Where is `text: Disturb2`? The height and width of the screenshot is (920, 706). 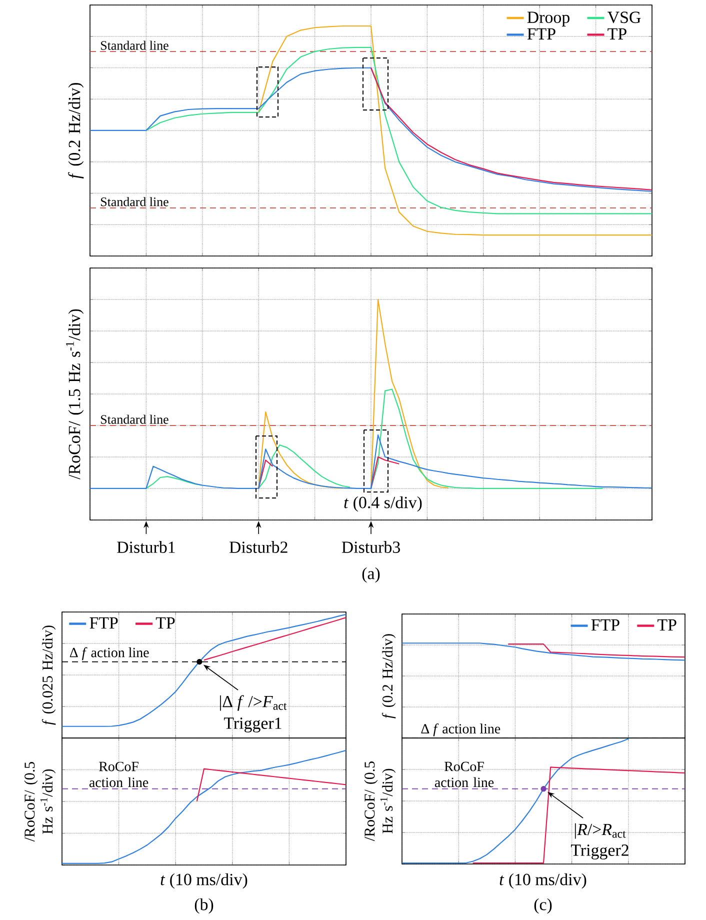 text: Disturb2 is located at coordinates (258, 547).